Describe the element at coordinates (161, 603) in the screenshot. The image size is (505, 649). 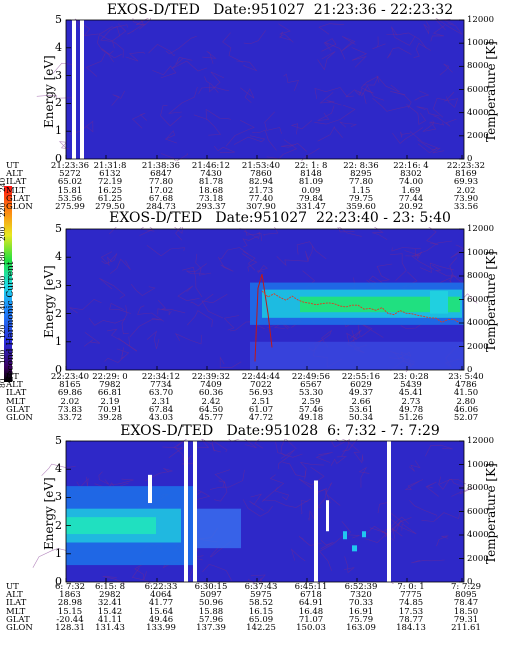
I see `table-cell: 41.77` at that location.